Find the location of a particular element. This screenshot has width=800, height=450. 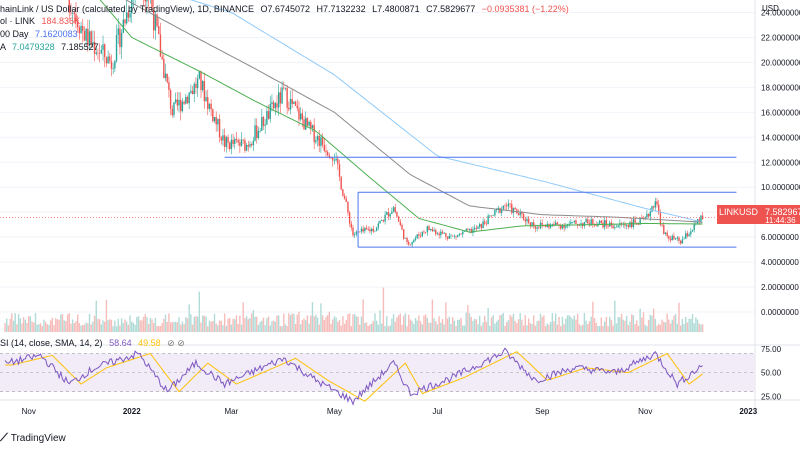

price-tick-label: 12.0000000 is located at coordinates (780, 162).